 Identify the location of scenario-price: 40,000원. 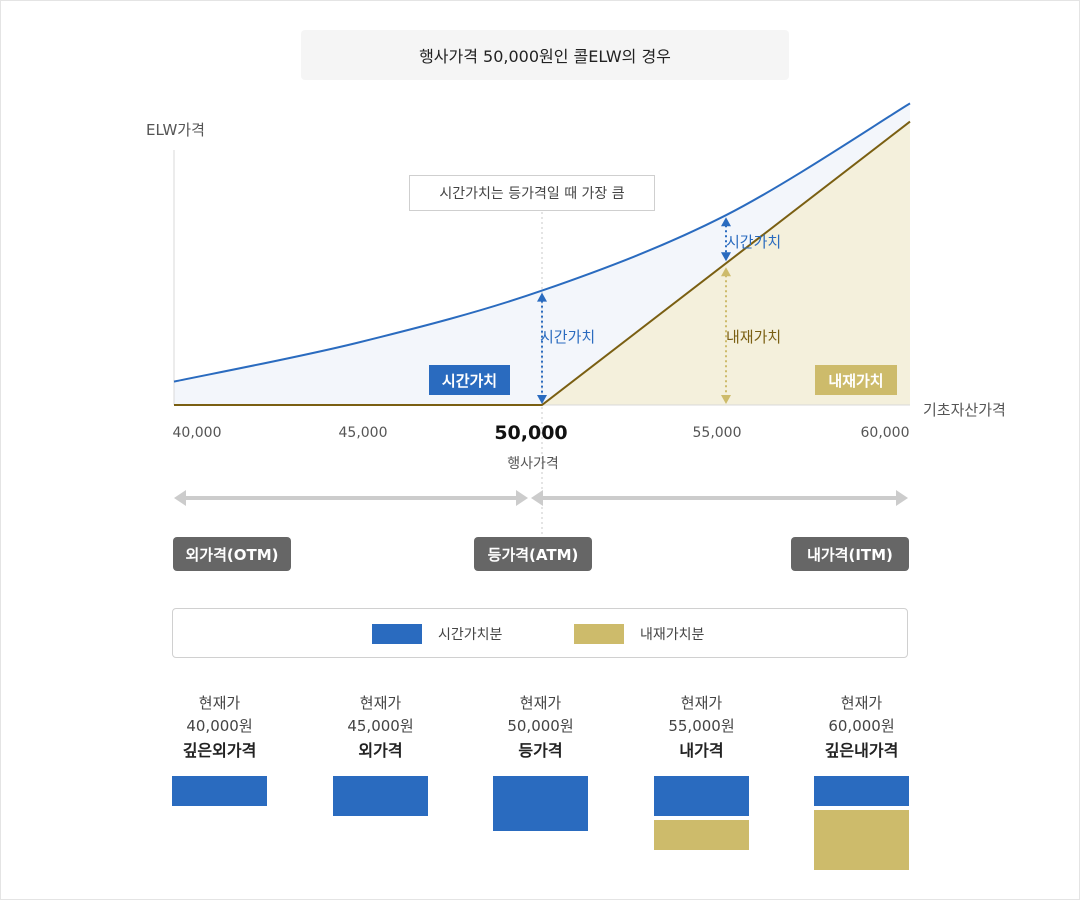
(219, 726).